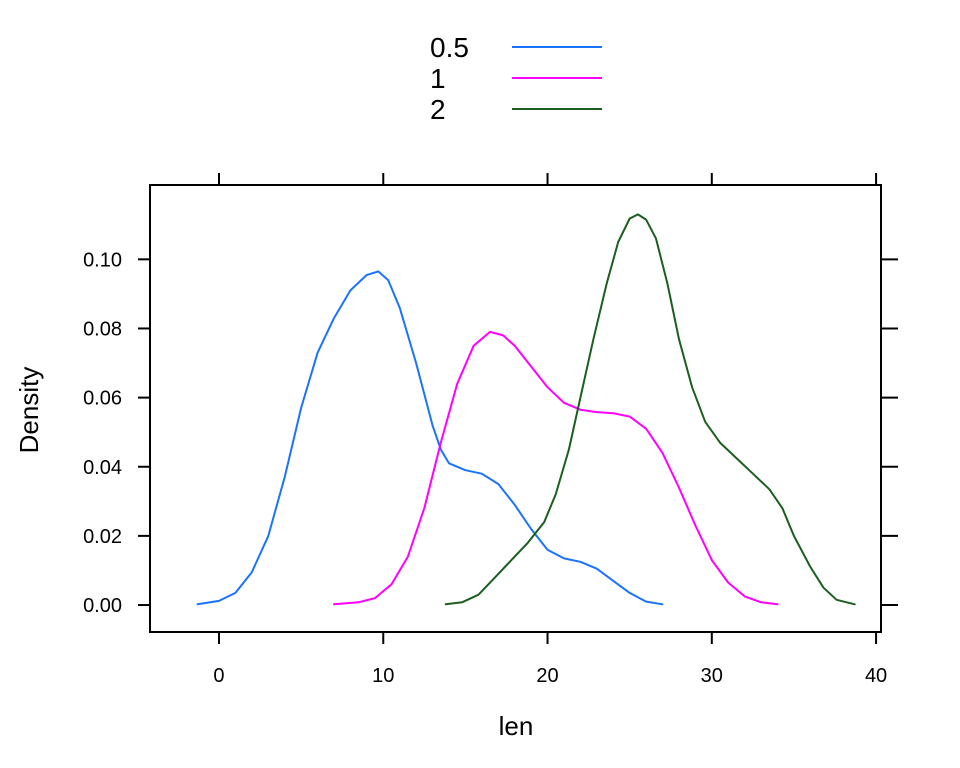 The height and width of the screenshot is (768, 960). What do you see at coordinates (876, 676) in the screenshot?
I see `x-tick-label: 40` at bounding box center [876, 676].